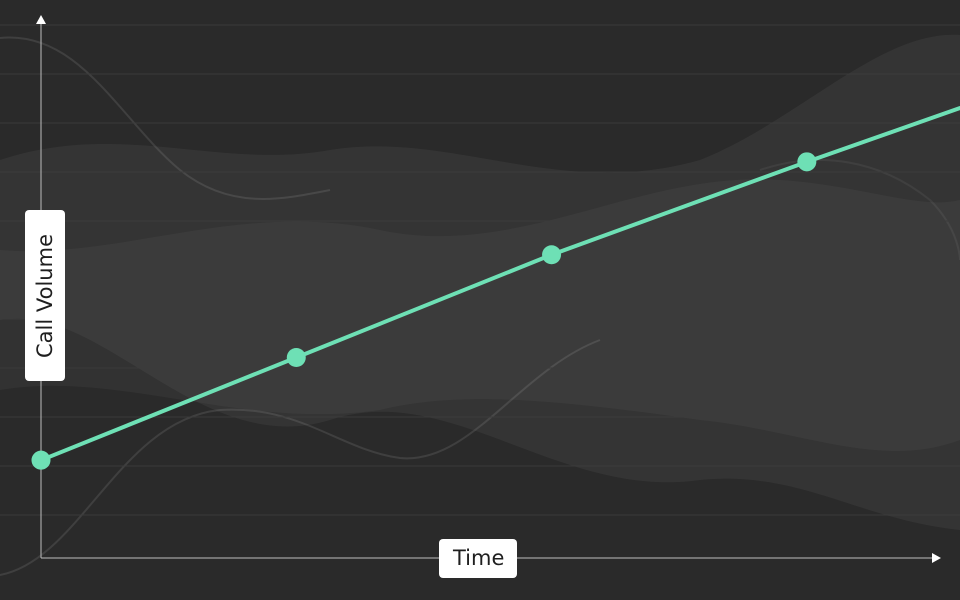 This screenshot has width=960, height=600. Describe the element at coordinates (936, 558) in the screenshot. I see `x-axis-arrow-icon` at that location.